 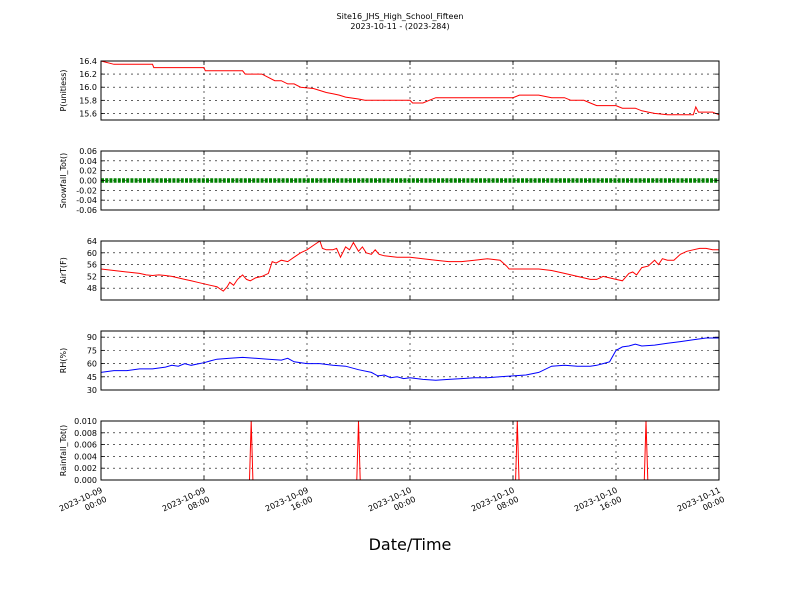 I want to click on panel-0: 15.6 15.8 16.0 16.2 16.4 P(unitless), so click(x=389, y=89).